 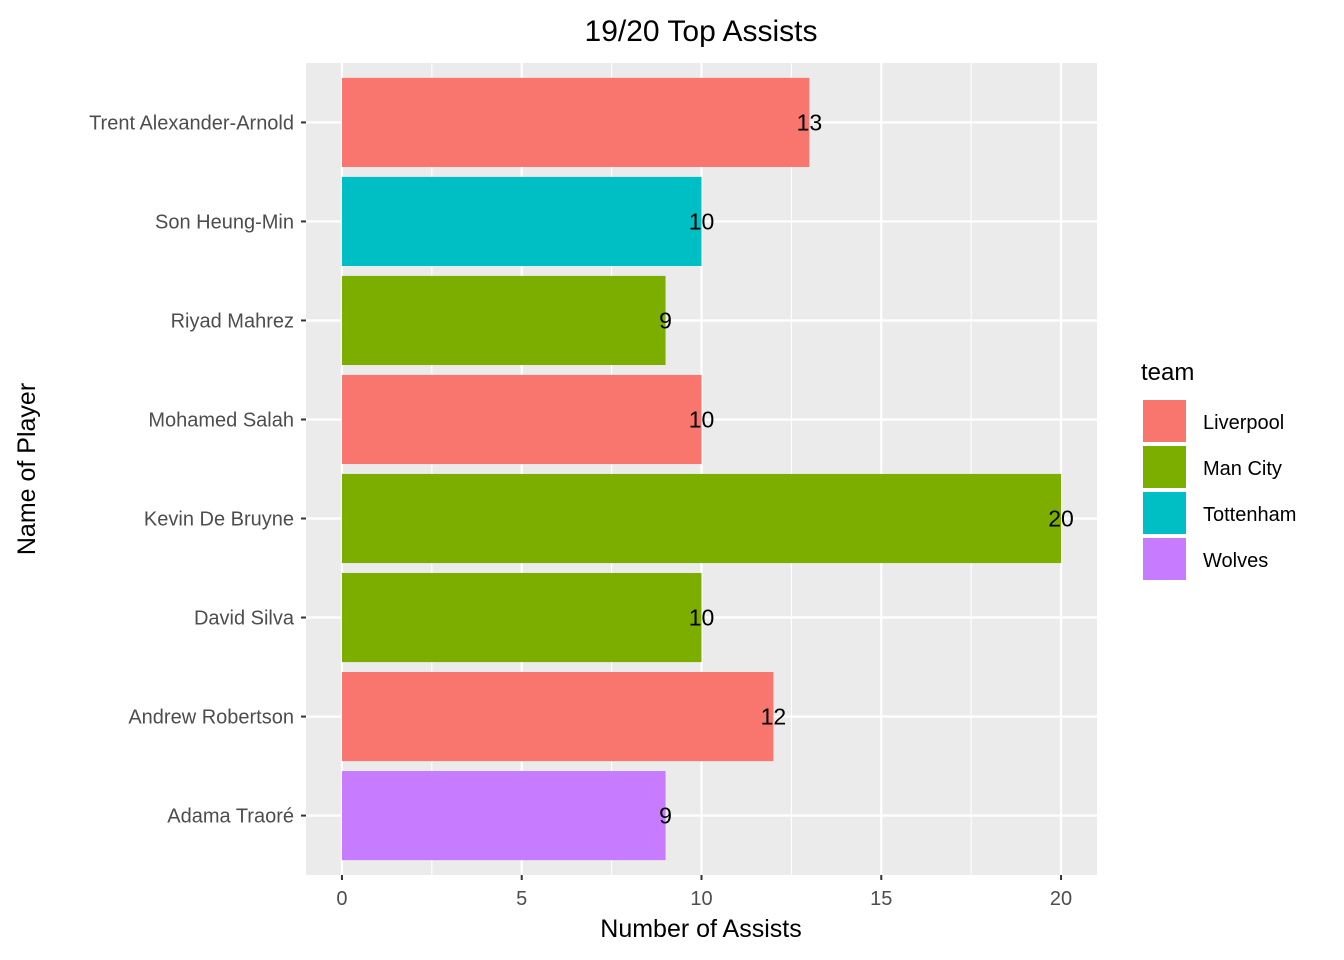 I want to click on legend-label: Man City, so click(x=1242, y=469).